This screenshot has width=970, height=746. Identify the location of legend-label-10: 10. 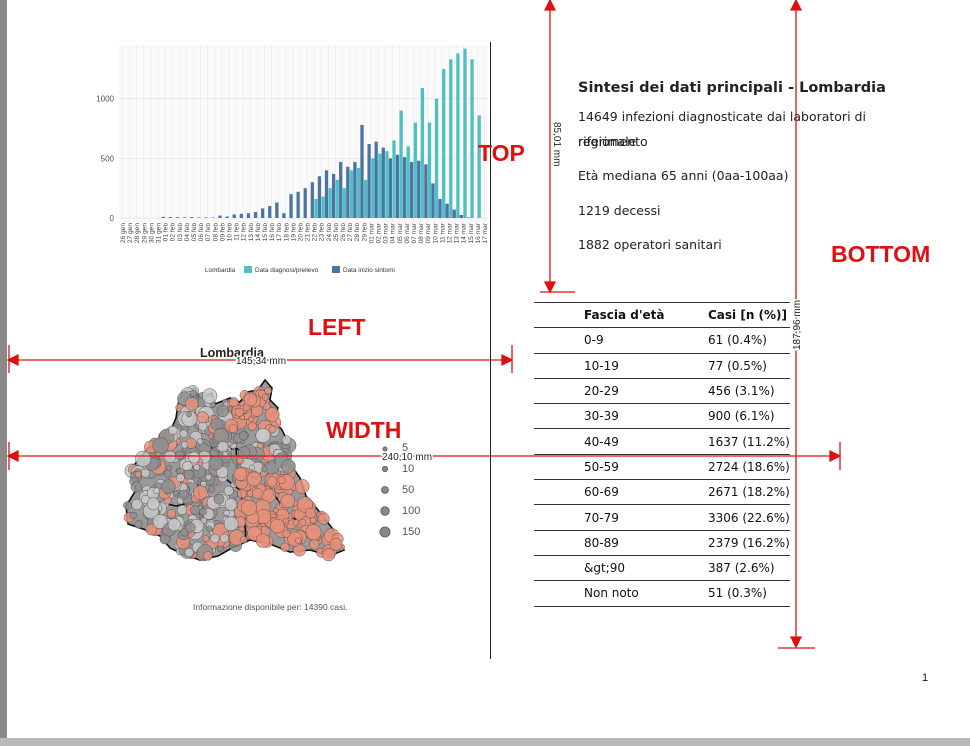
(408, 469).